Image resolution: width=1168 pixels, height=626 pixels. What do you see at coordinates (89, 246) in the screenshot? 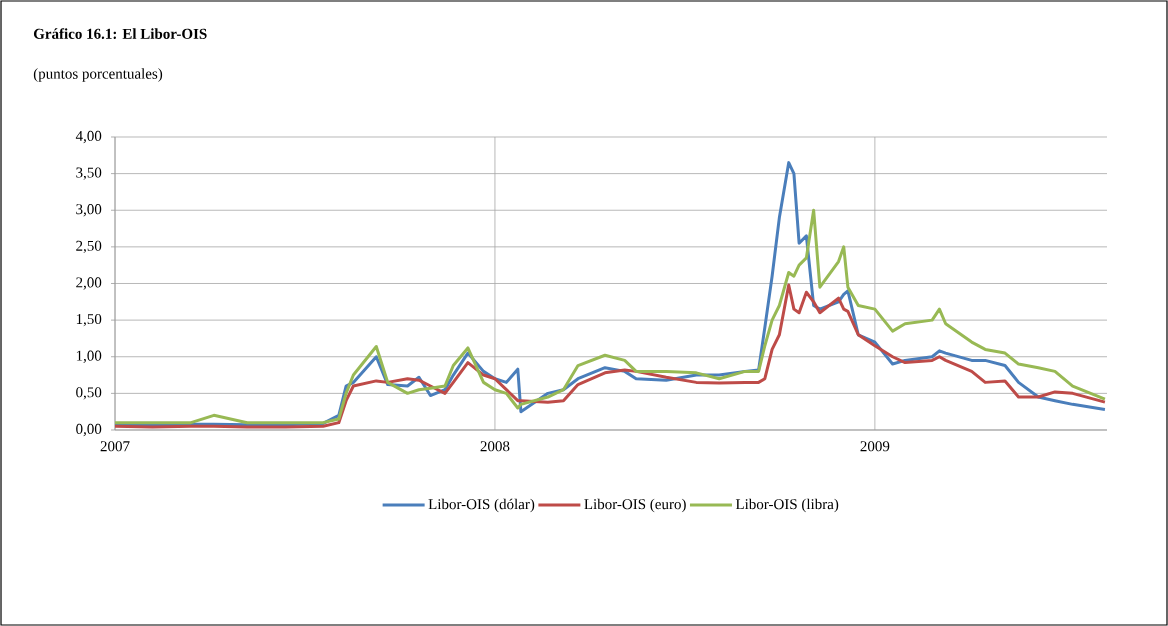
I see `y-tick-label: 2,50` at bounding box center [89, 246].